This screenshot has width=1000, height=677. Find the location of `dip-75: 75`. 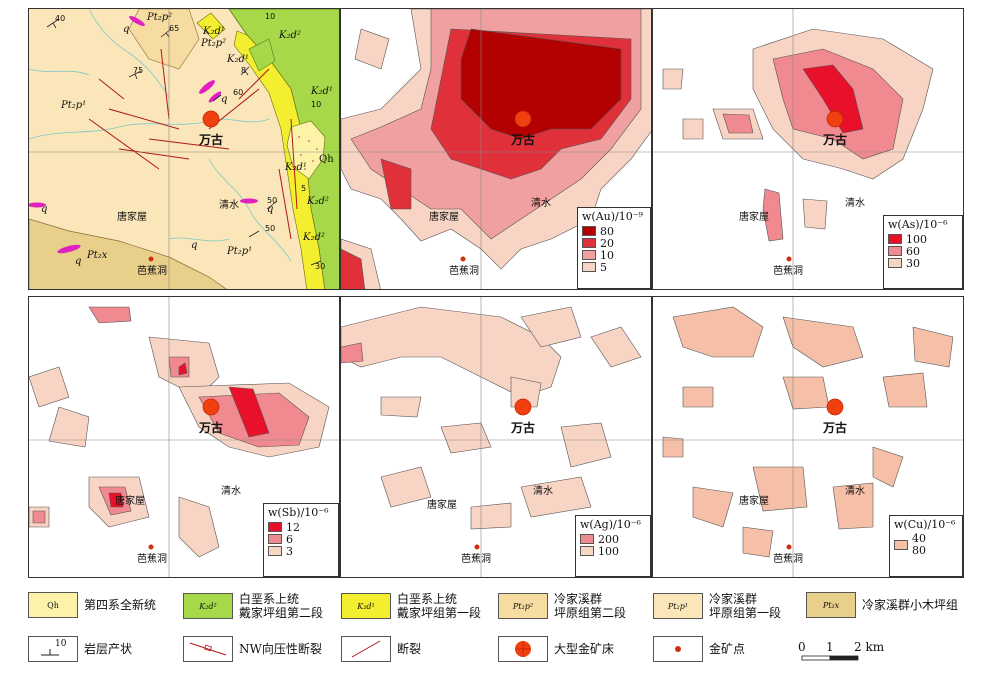

dip-75: 75 is located at coordinates (138, 70).